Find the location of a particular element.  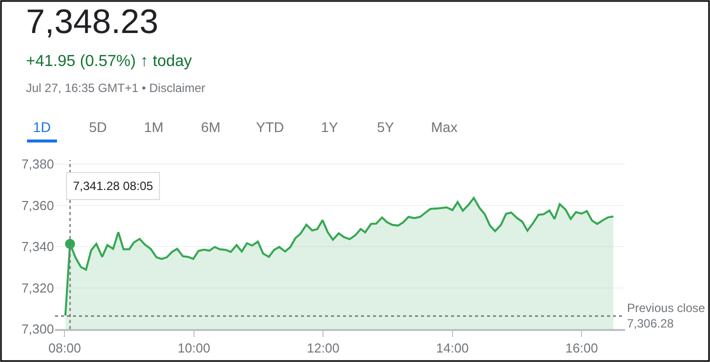

text: 5D is located at coordinates (98, 127).